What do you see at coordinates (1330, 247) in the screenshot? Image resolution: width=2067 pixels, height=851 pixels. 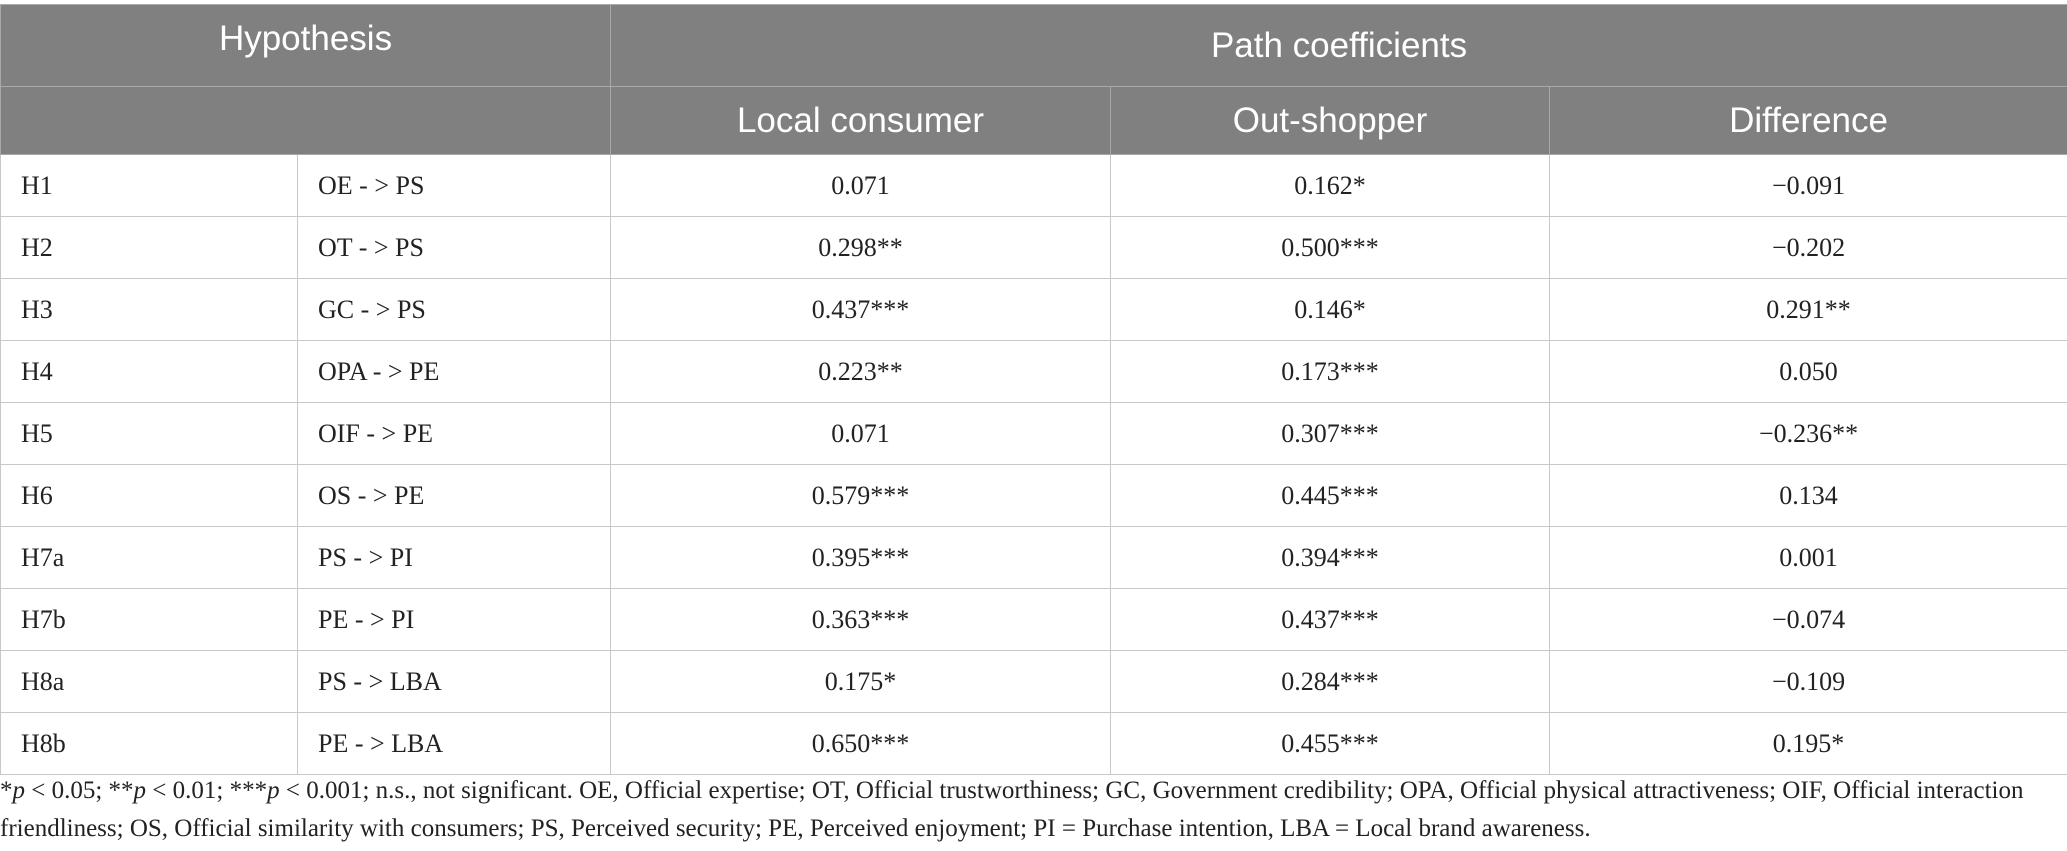 I see `table-cell: 0.500***` at bounding box center [1330, 247].